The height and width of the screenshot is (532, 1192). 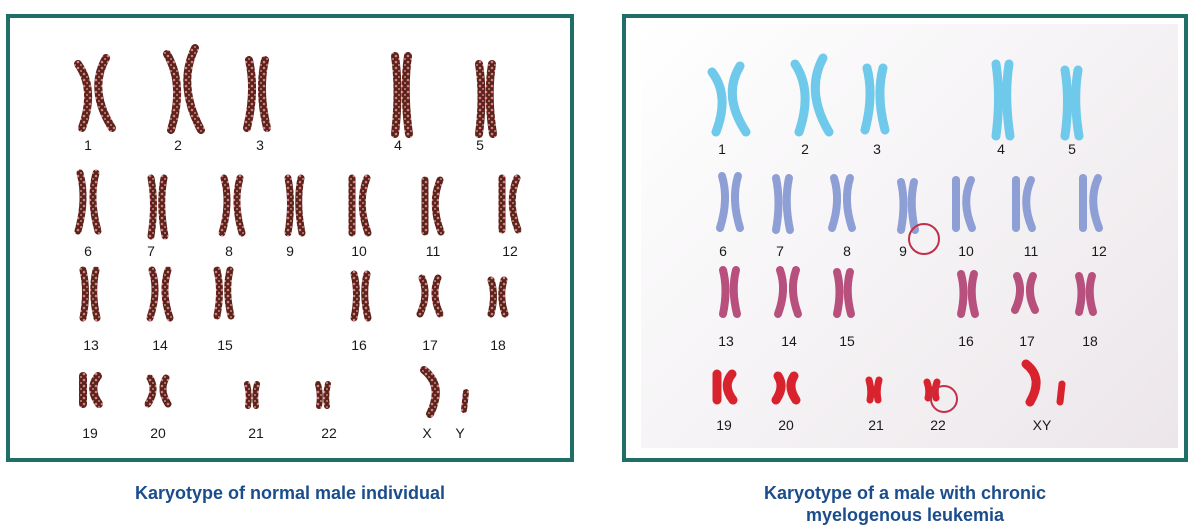 I want to click on label-9: 9, so click(x=290, y=251).